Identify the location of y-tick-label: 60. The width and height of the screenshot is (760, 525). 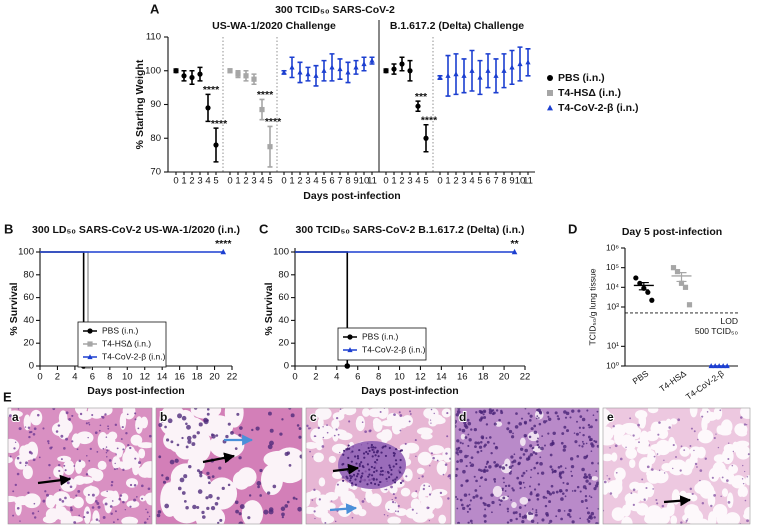
(28, 297).